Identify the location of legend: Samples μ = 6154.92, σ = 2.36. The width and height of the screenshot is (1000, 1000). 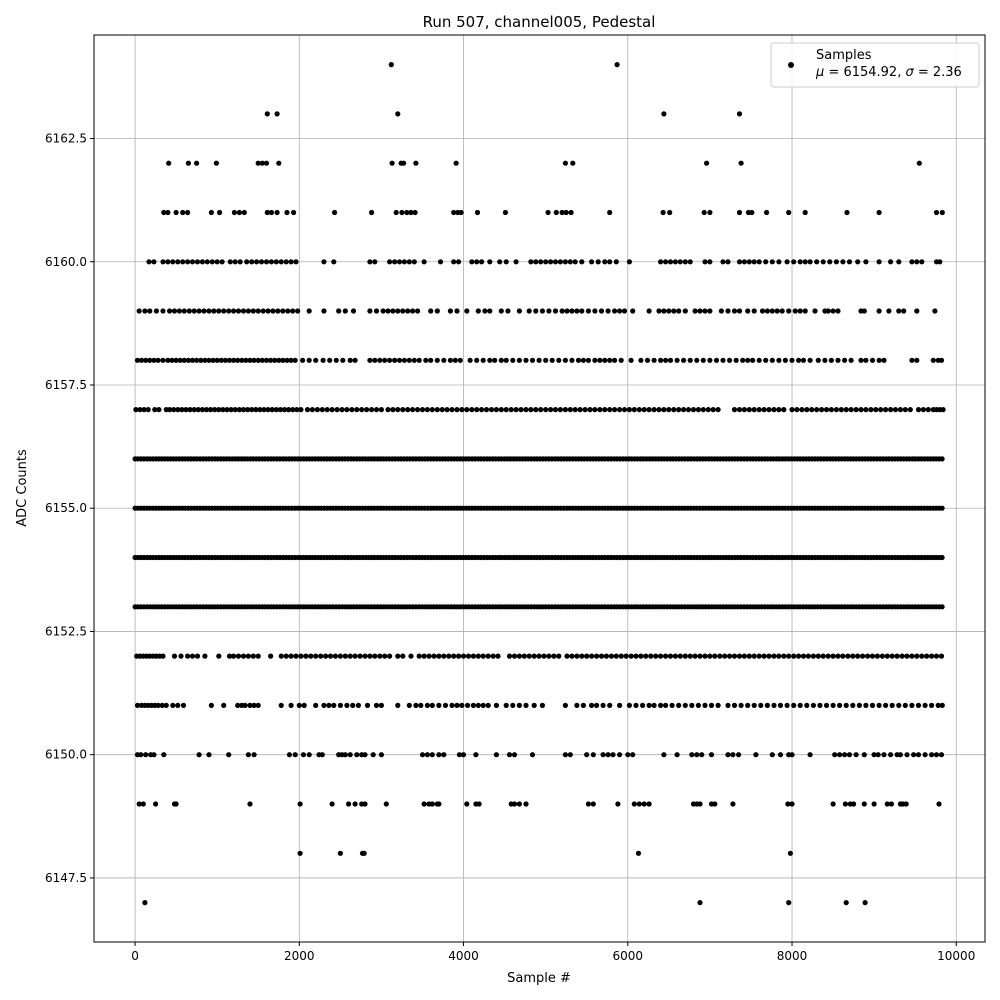
(875, 65).